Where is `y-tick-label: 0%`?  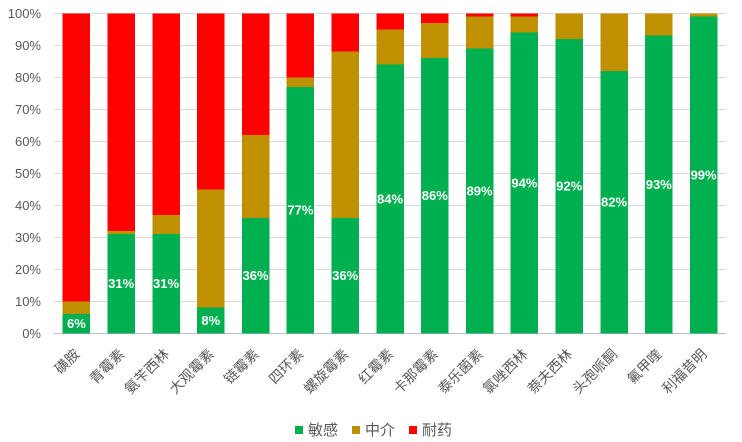
y-tick-label: 0% is located at coordinates (31, 333).